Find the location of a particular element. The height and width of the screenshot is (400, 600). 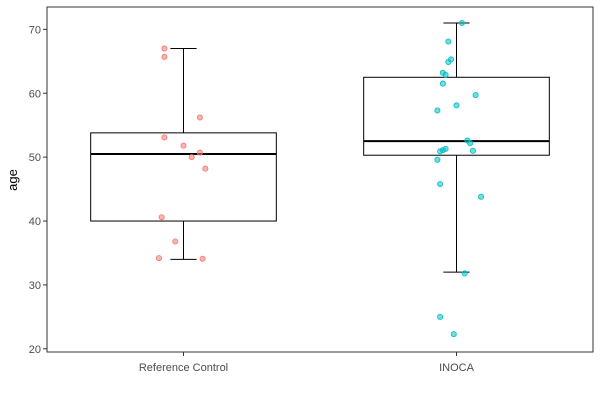

y-tick-label: 70 is located at coordinates (35, 30).